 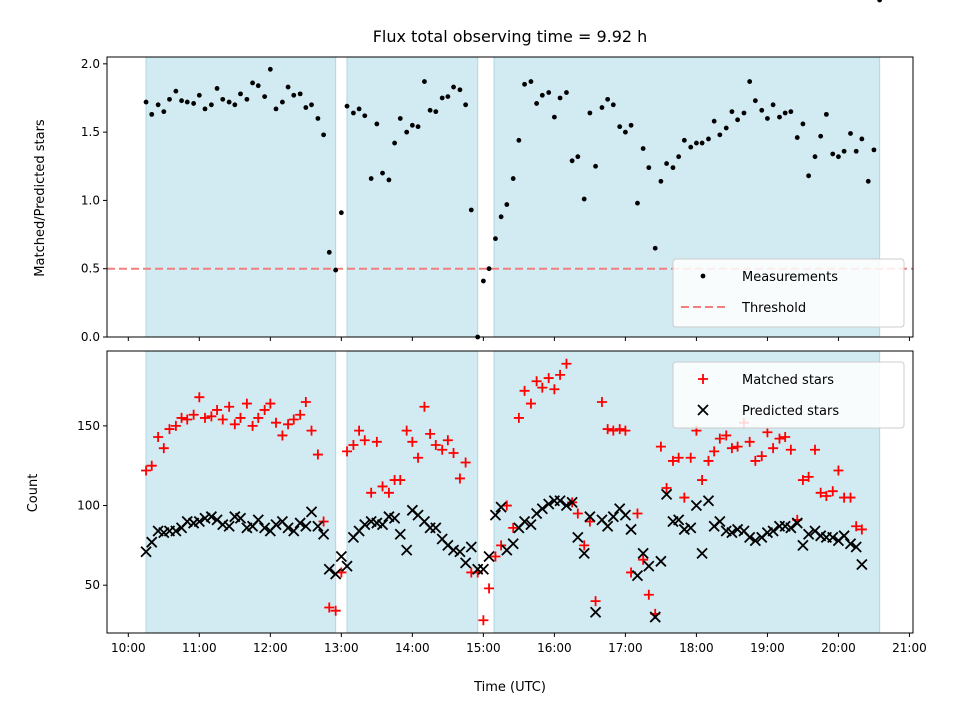 What do you see at coordinates (341, 648) in the screenshot?
I see `x-tick-label: 13:00` at bounding box center [341, 648].